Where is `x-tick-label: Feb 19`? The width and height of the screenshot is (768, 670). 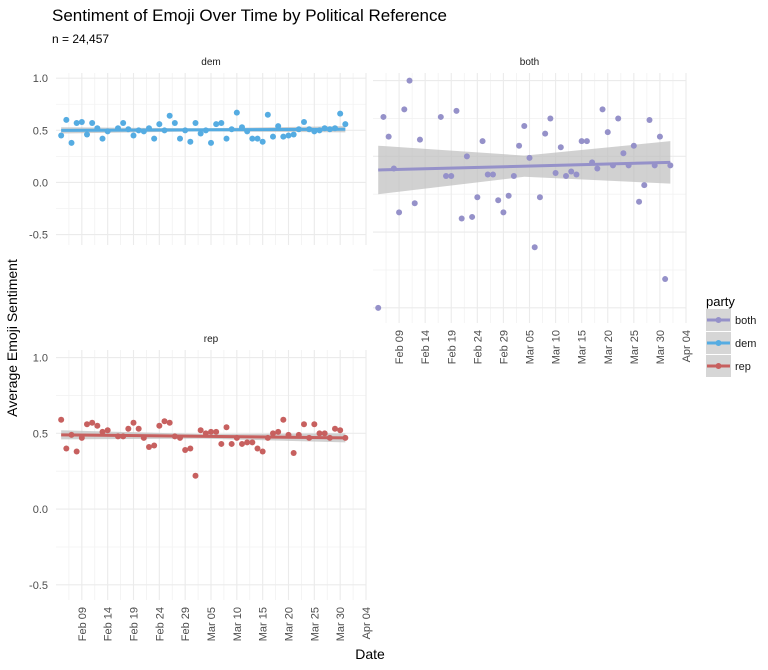 x-tick-label: Feb 19 is located at coordinates (452, 347).